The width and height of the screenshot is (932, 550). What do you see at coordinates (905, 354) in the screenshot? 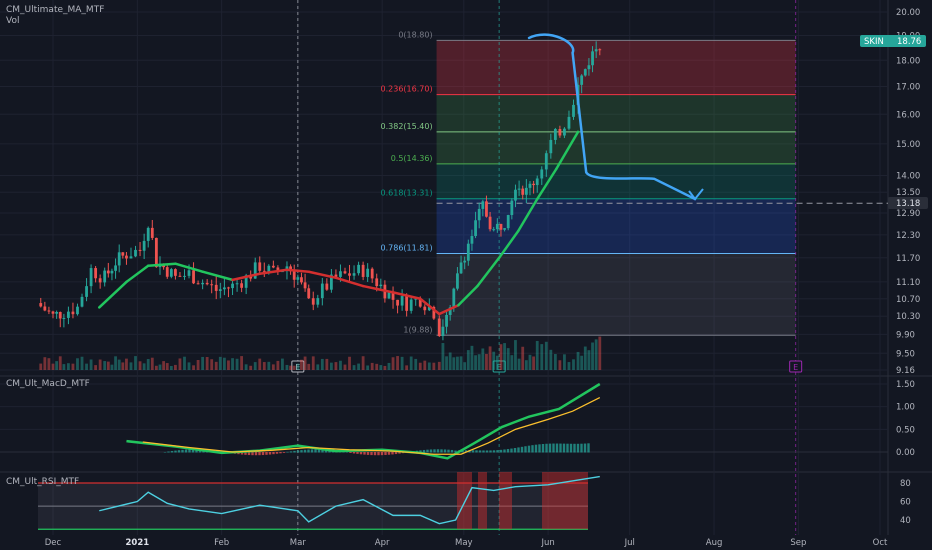
I see `price-tick-label: 9.50` at bounding box center [905, 354].